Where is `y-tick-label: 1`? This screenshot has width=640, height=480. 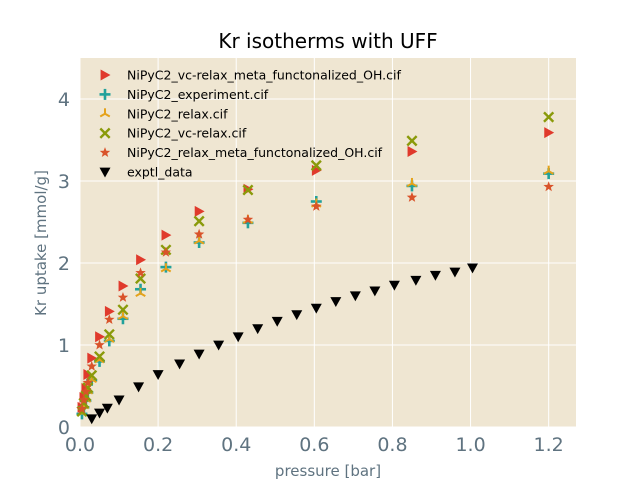 y-tick-label: 1 is located at coordinates (64, 346).